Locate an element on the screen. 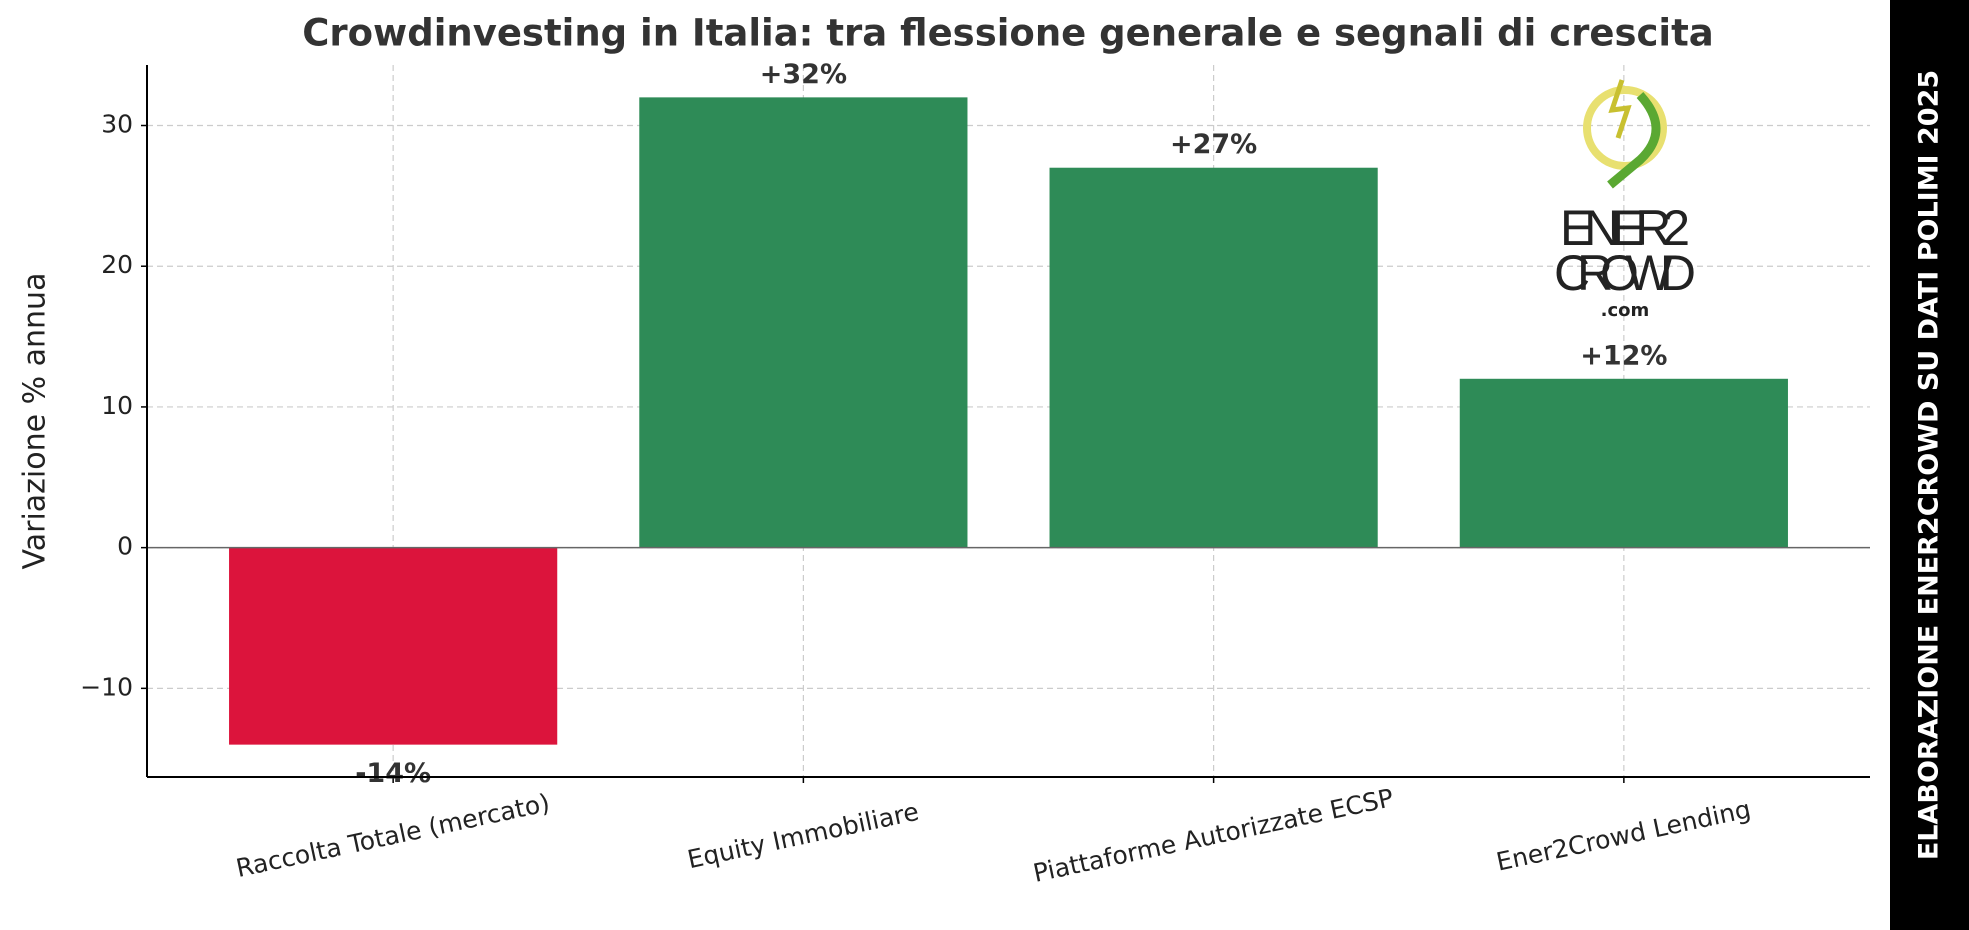 This screenshot has width=1969, height=930. value-label: +32% is located at coordinates (803, 74).